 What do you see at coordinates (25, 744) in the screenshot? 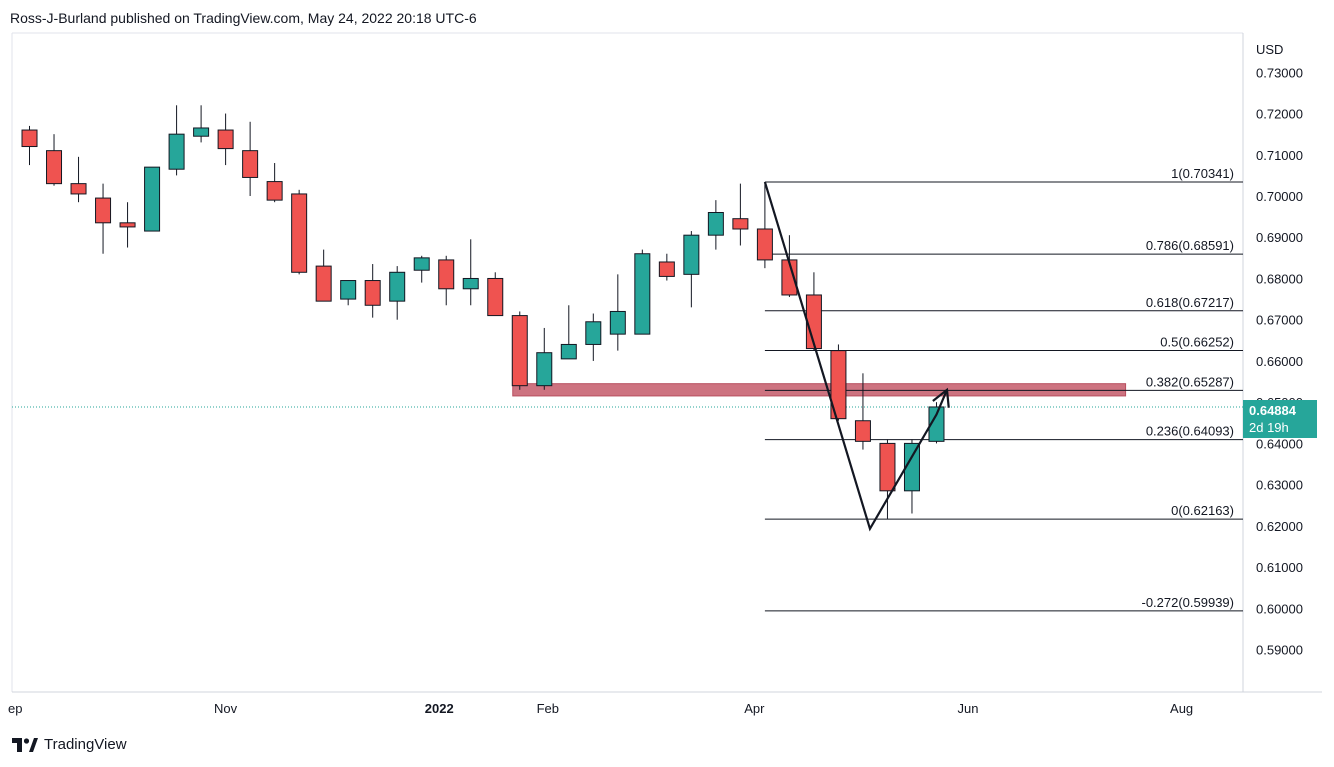
I see `tradingview-logo-icon` at bounding box center [25, 744].